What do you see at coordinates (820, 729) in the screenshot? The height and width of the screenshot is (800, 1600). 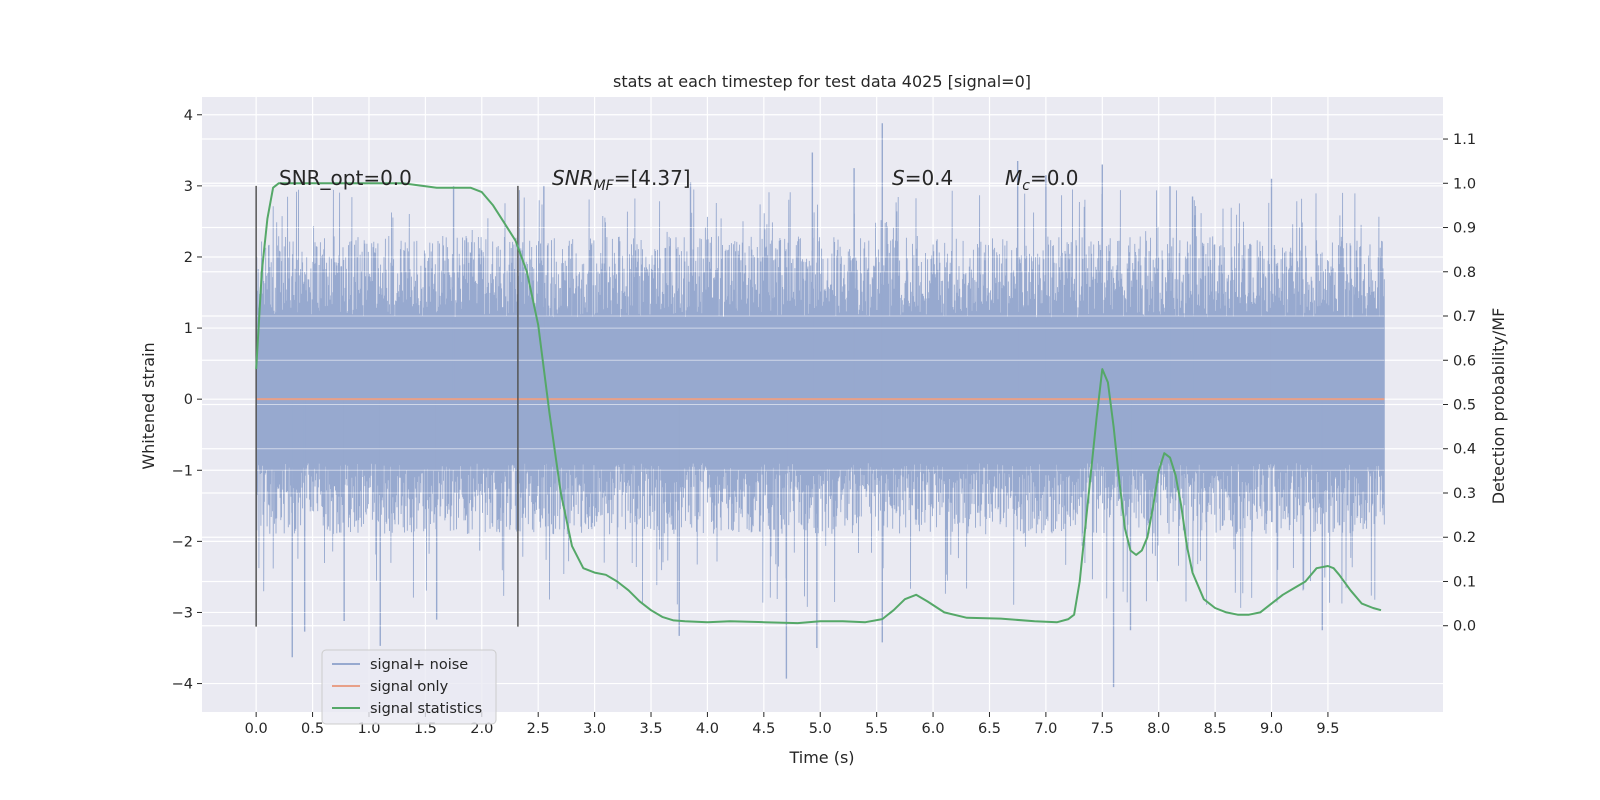 I see `x-tick-label: 5.0` at bounding box center [820, 729].